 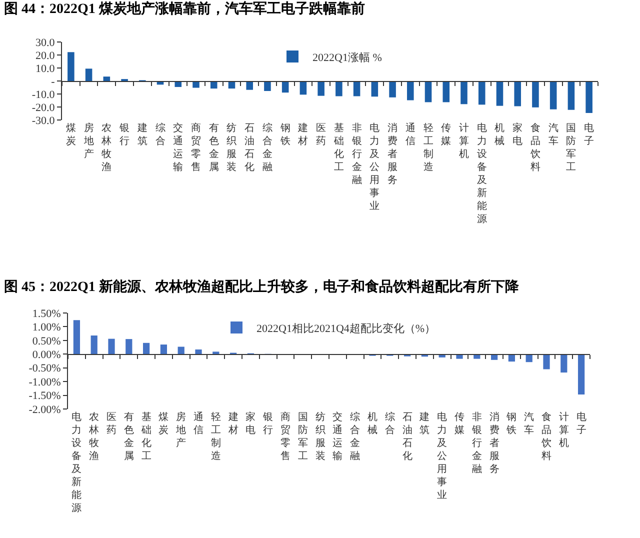 What do you see at coordinates (46, 341) in the screenshot?
I see `y-tick-label: 0.50%` at bounding box center [46, 341].